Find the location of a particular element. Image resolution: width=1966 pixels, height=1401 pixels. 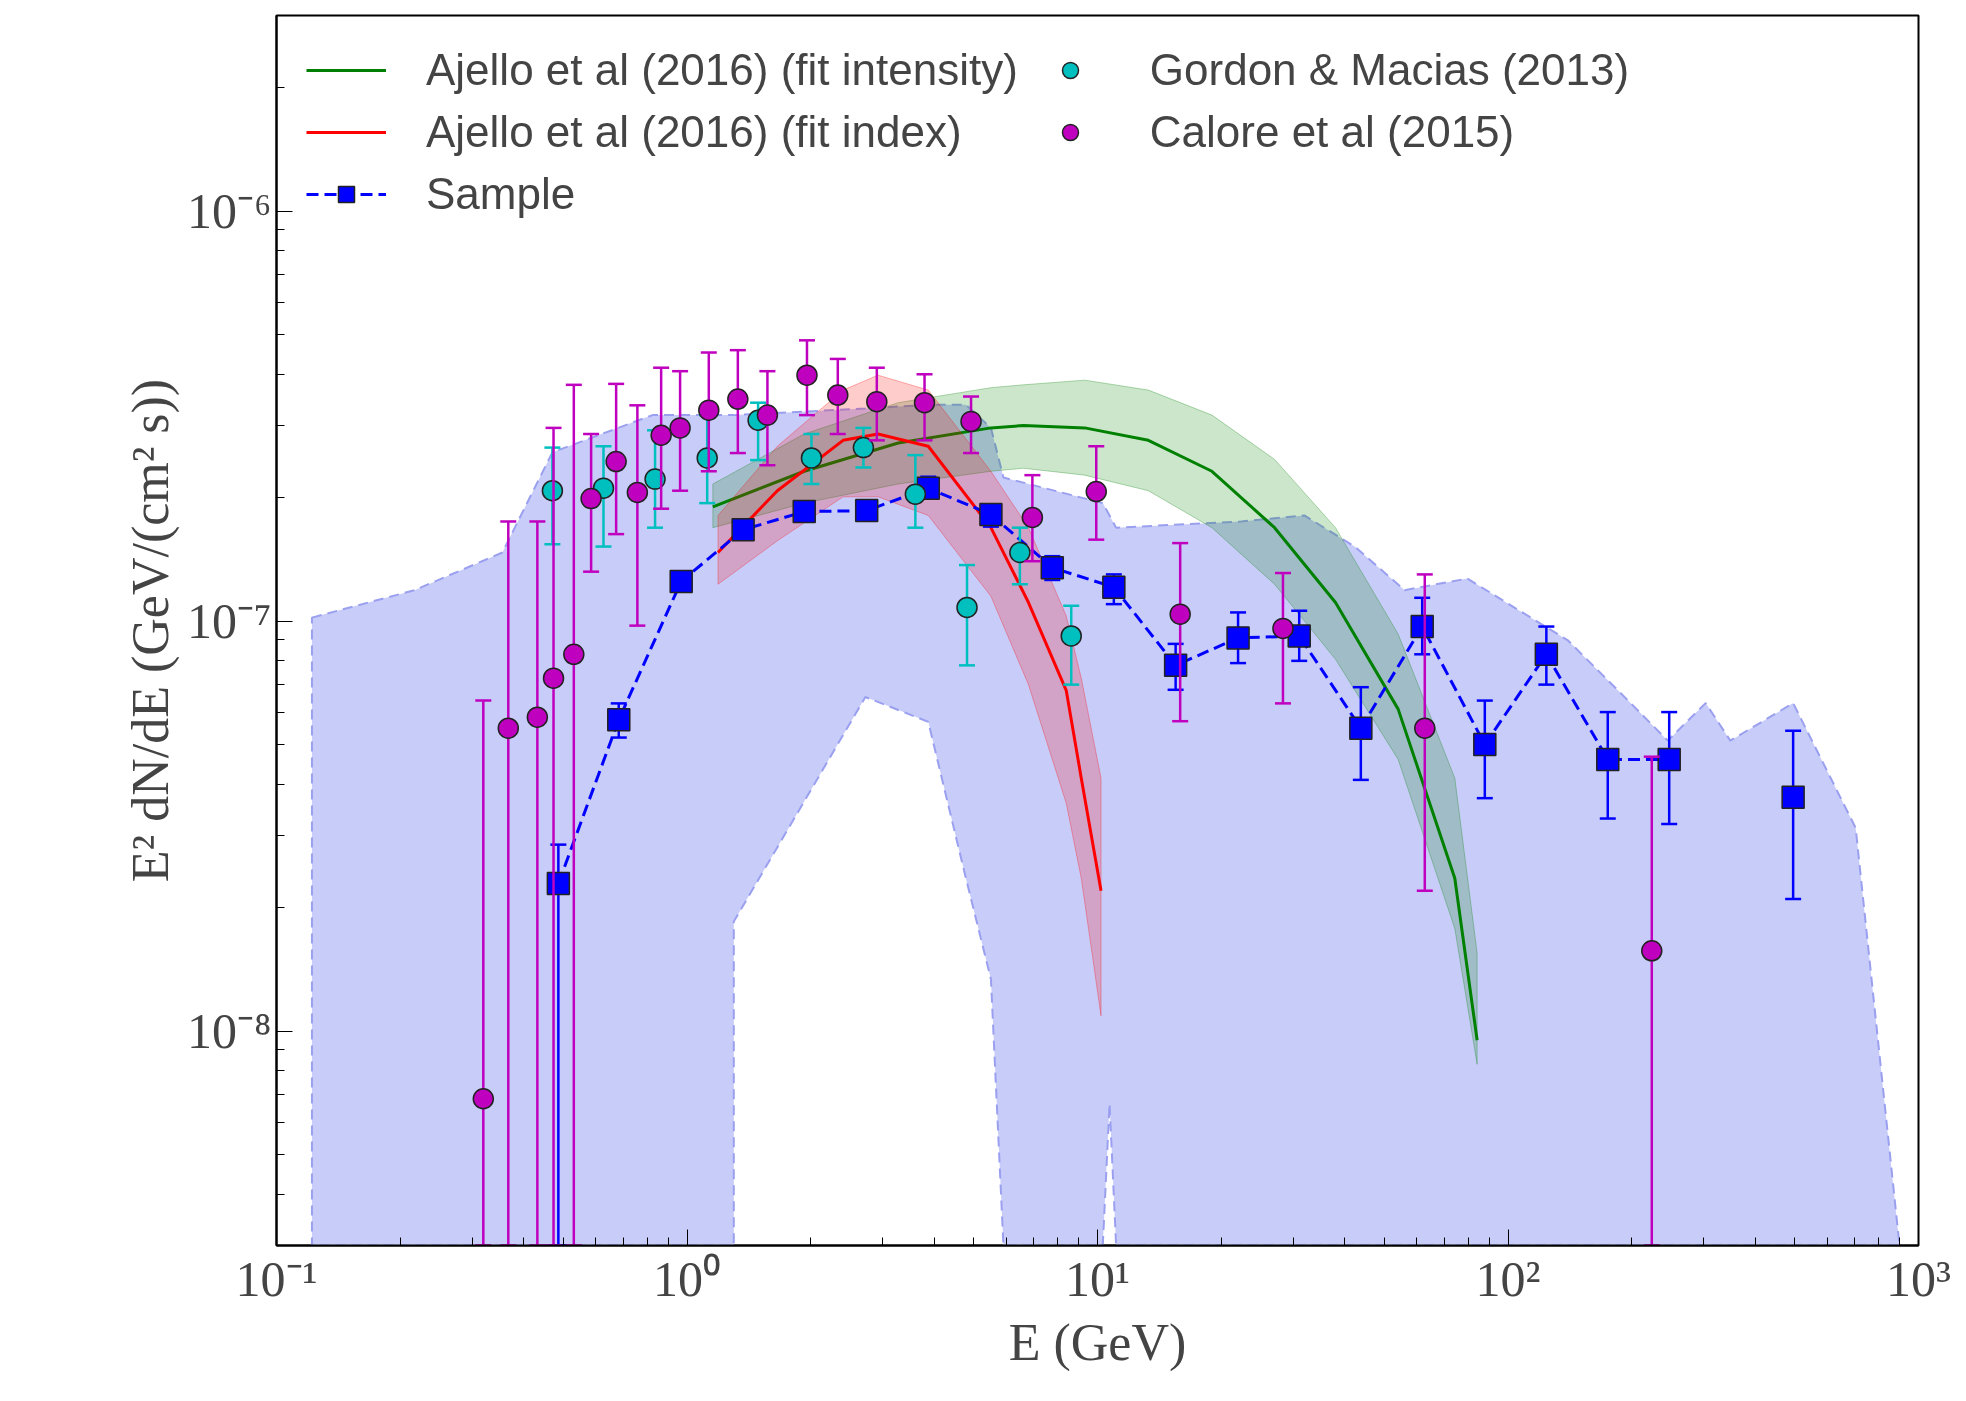

x-tick-label: 10² is located at coordinates (1508, 1278).